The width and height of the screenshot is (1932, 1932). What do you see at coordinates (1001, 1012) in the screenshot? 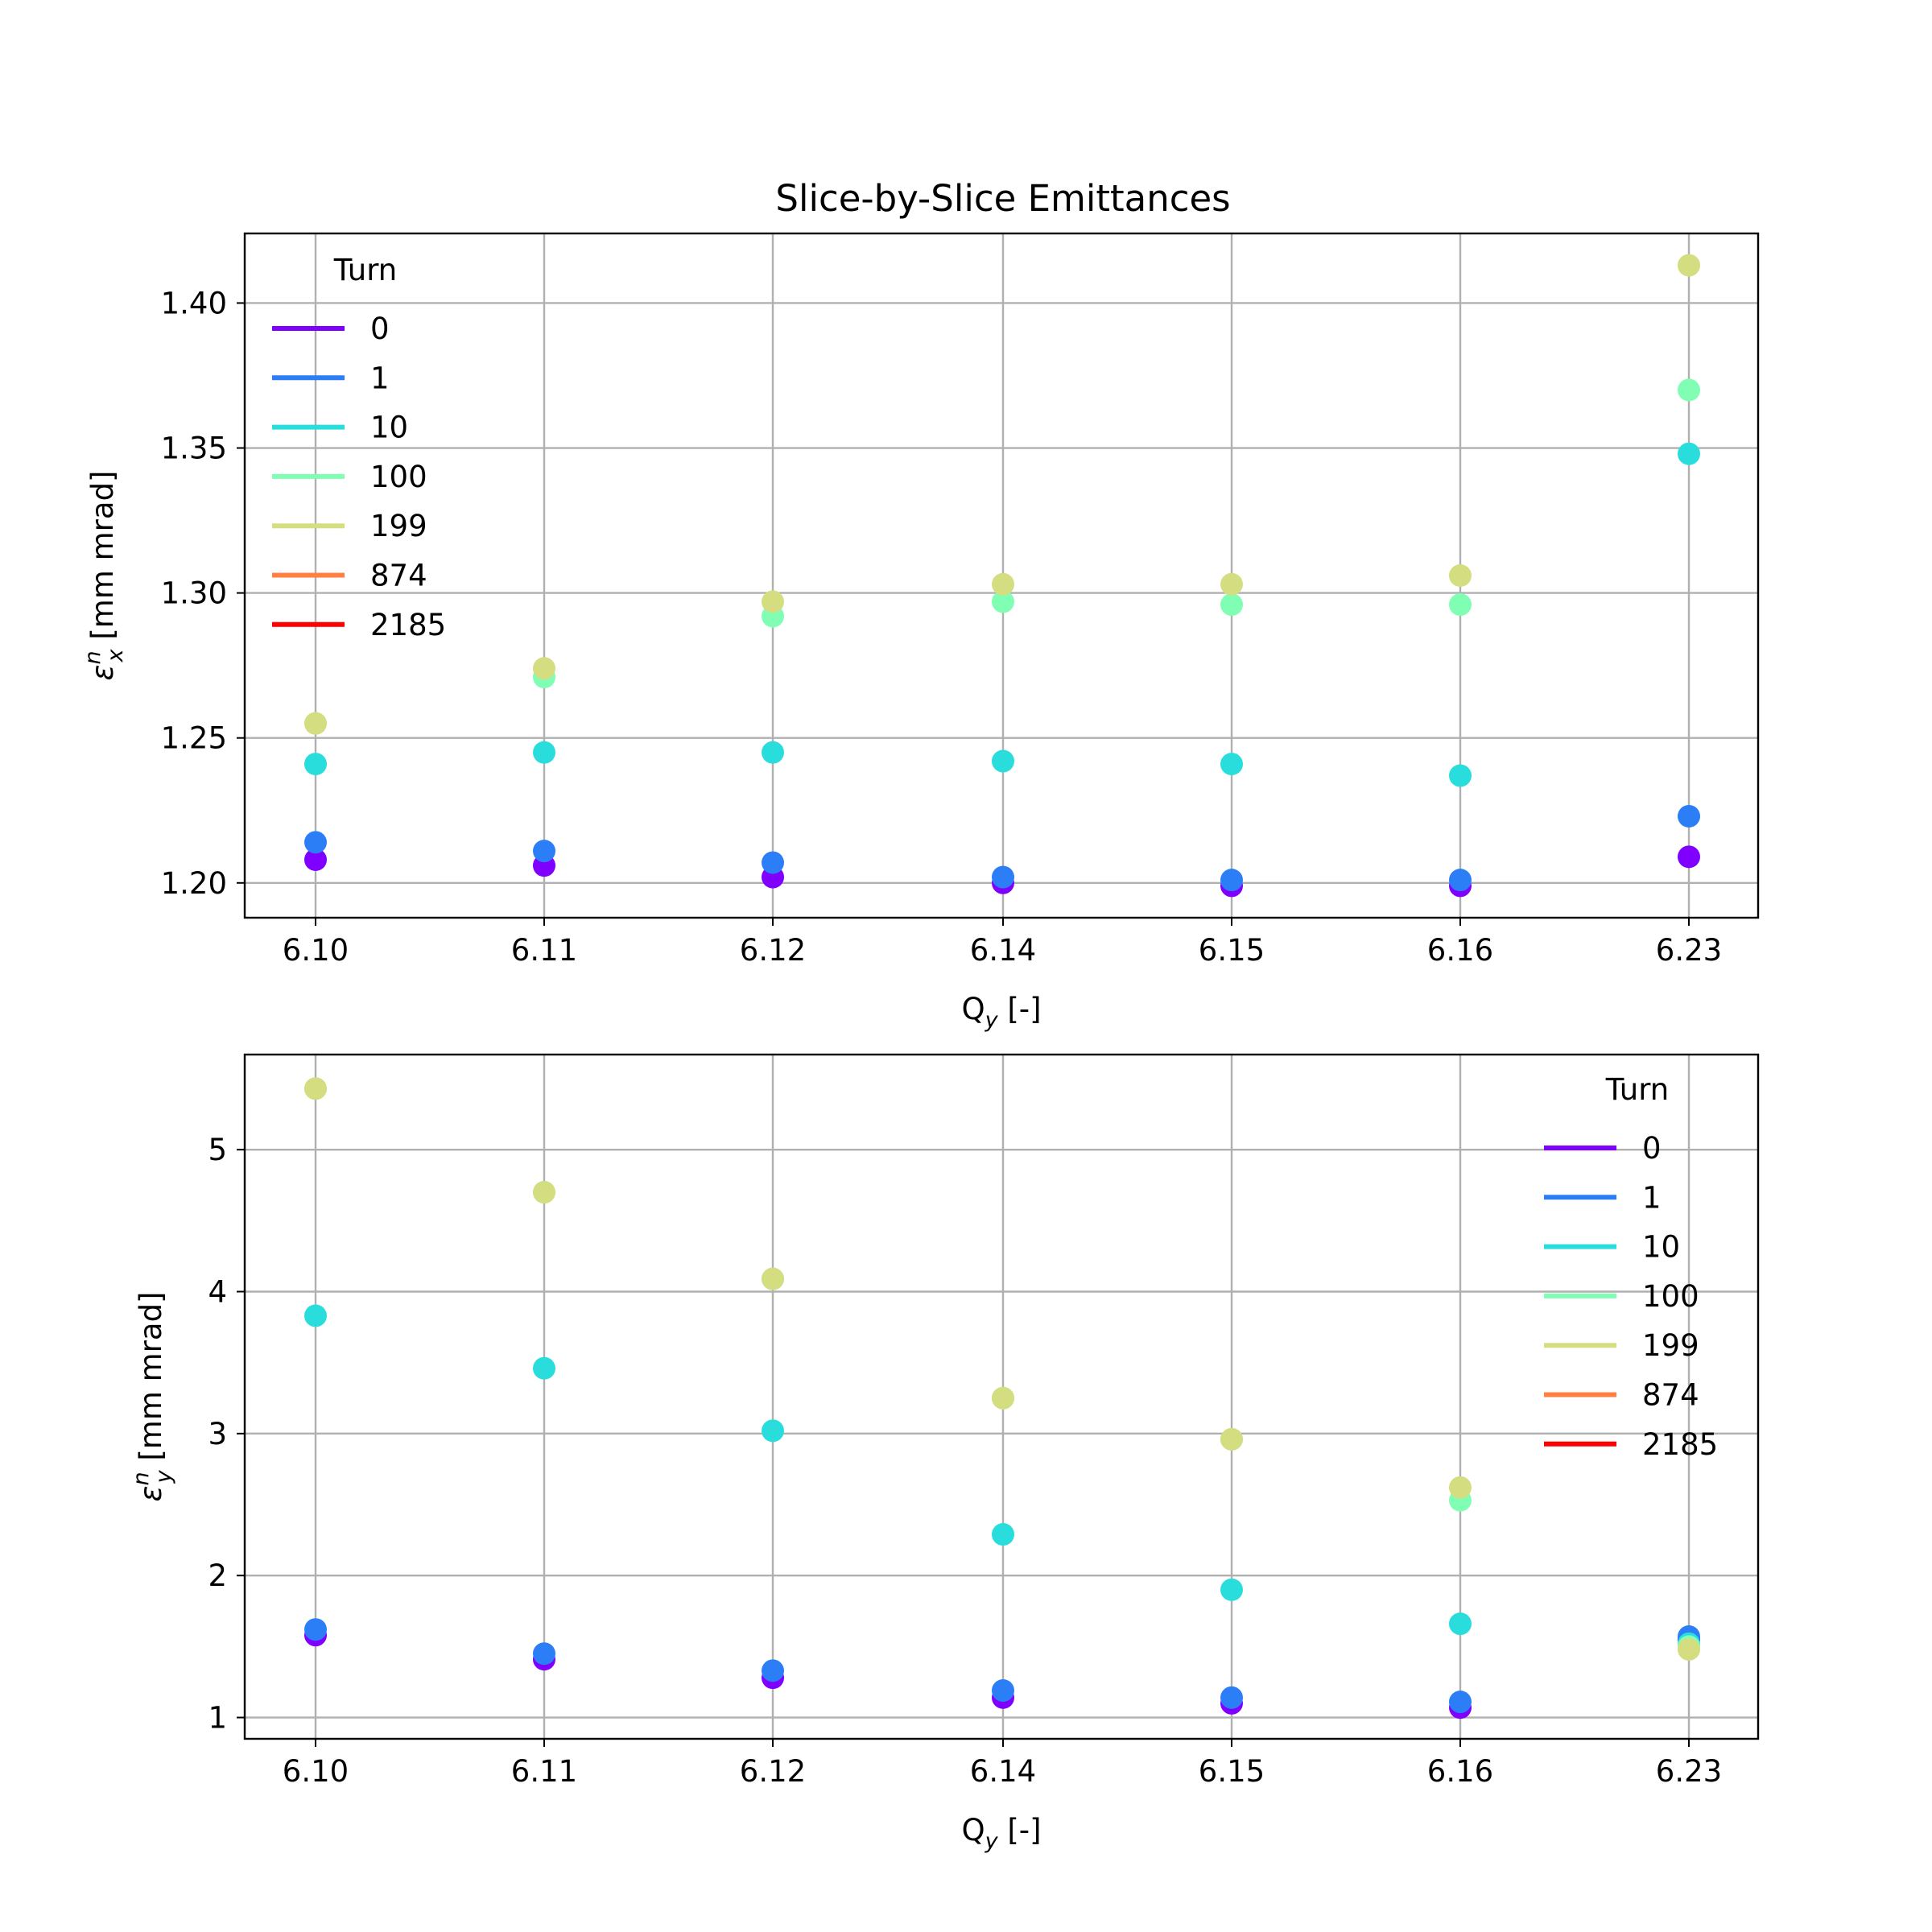
I see `x-axis-label: Qy [-]` at bounding box center [1001, 1012].